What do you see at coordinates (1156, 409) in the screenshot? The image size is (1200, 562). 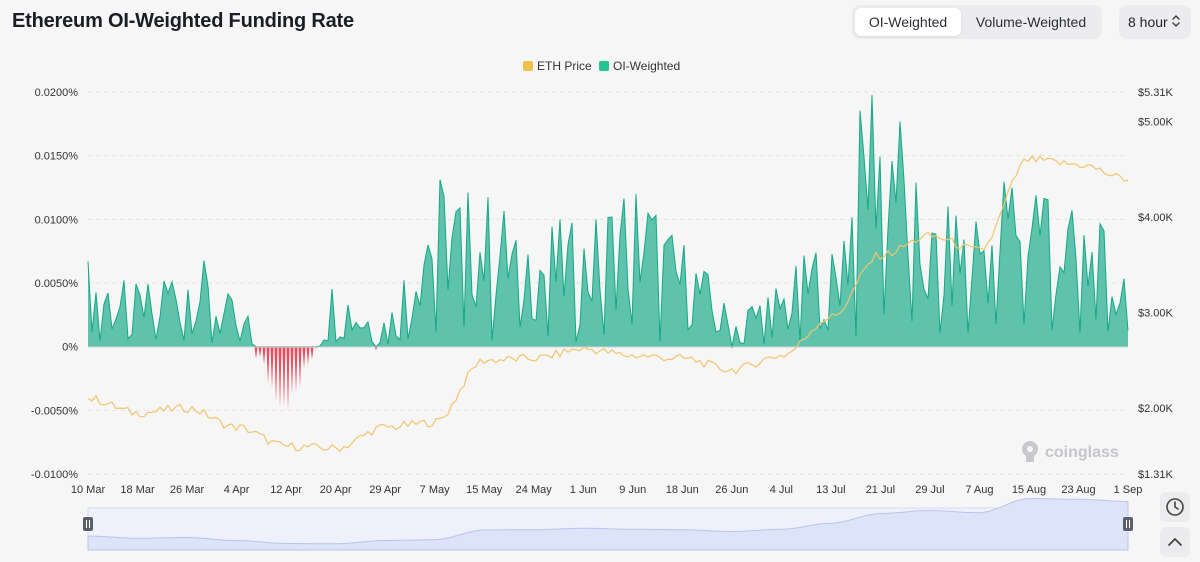 I see `y-right-tick-label: $2.00K` at bounding box center [1156, 409].